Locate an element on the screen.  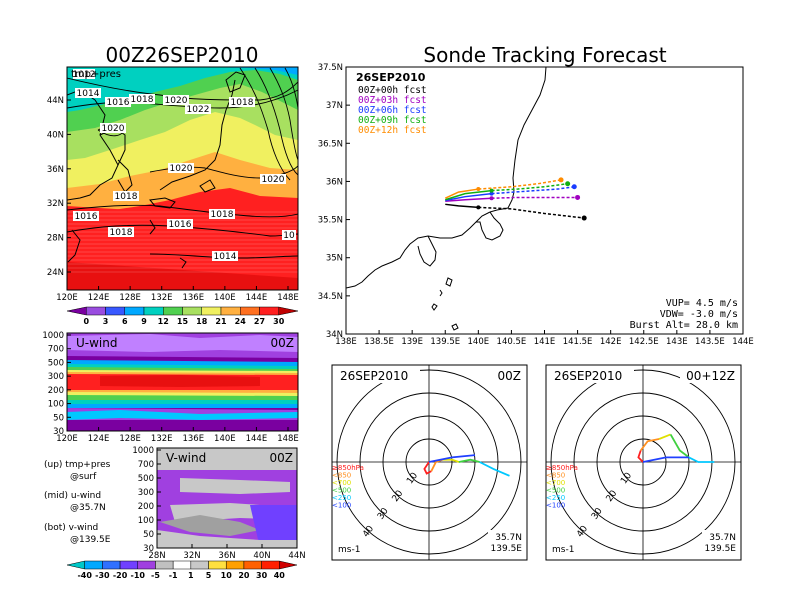
burst-point is located at coordinates (478, 189).